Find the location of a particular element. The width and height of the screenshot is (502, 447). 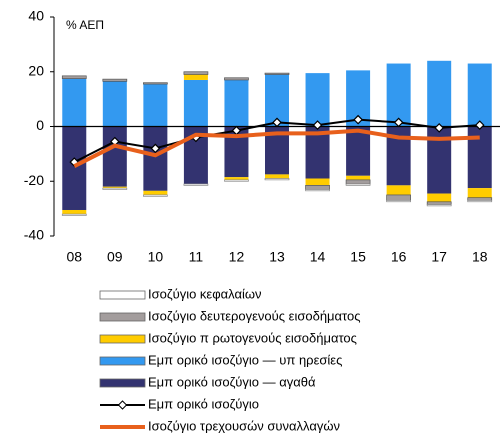

x-tick-label: 16 is located at coordinates (399, 257).